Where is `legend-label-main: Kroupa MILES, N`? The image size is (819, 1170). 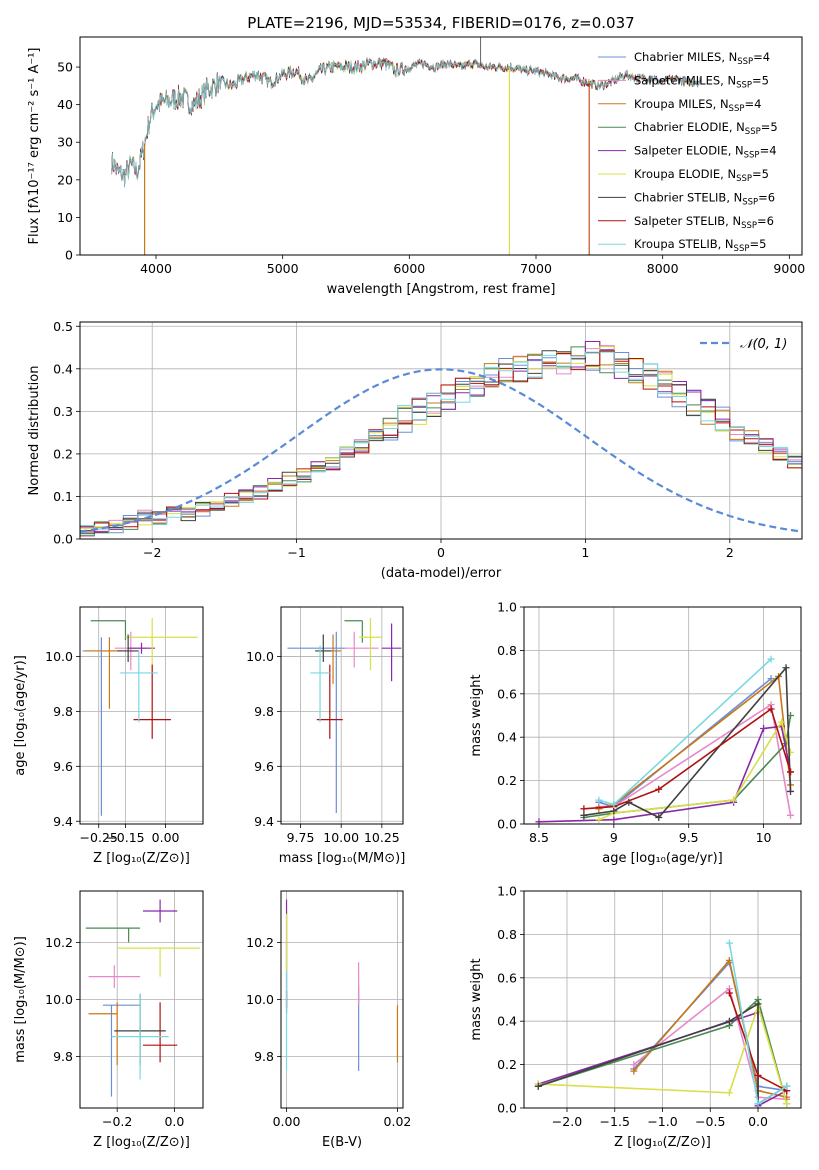 legend-label-main: Kroupa MILES, N is located at coordinates (681, 104).